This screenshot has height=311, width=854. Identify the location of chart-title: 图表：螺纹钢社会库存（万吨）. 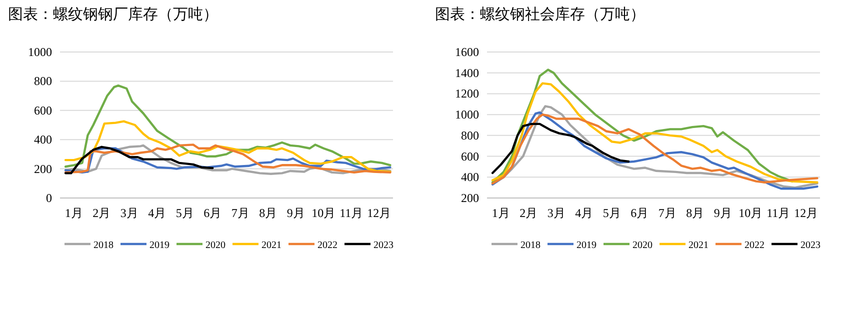
(540, 14).